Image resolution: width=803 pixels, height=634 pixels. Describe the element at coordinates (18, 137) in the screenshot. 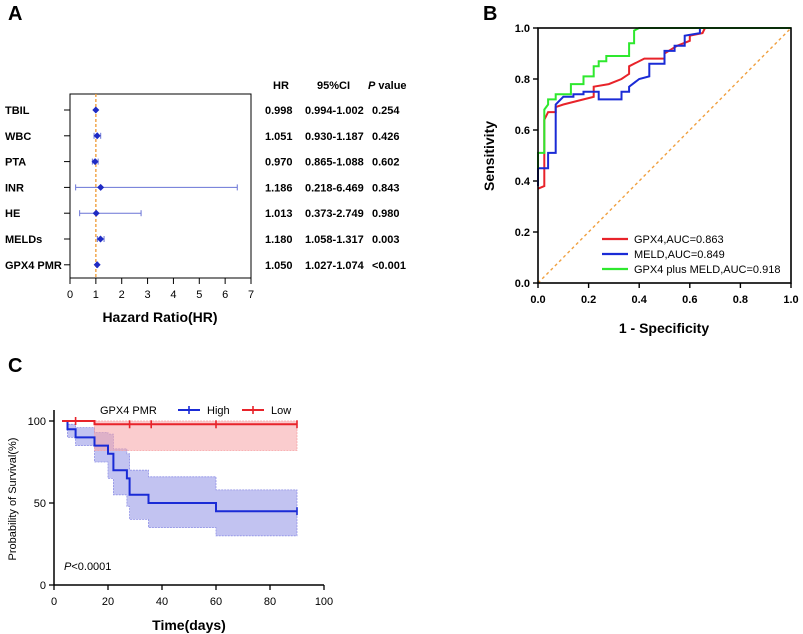

I see `forest-row-label: WBC` at that location.